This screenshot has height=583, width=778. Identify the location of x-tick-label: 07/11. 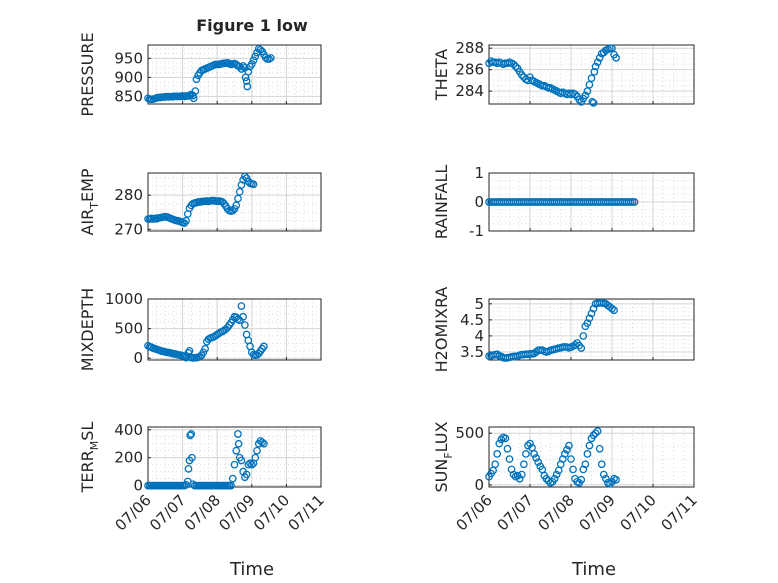
(679, 512).